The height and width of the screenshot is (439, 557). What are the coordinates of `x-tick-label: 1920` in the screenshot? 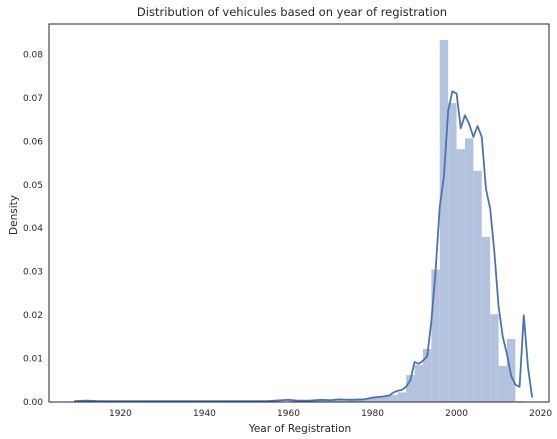 It's located at (120, 414).